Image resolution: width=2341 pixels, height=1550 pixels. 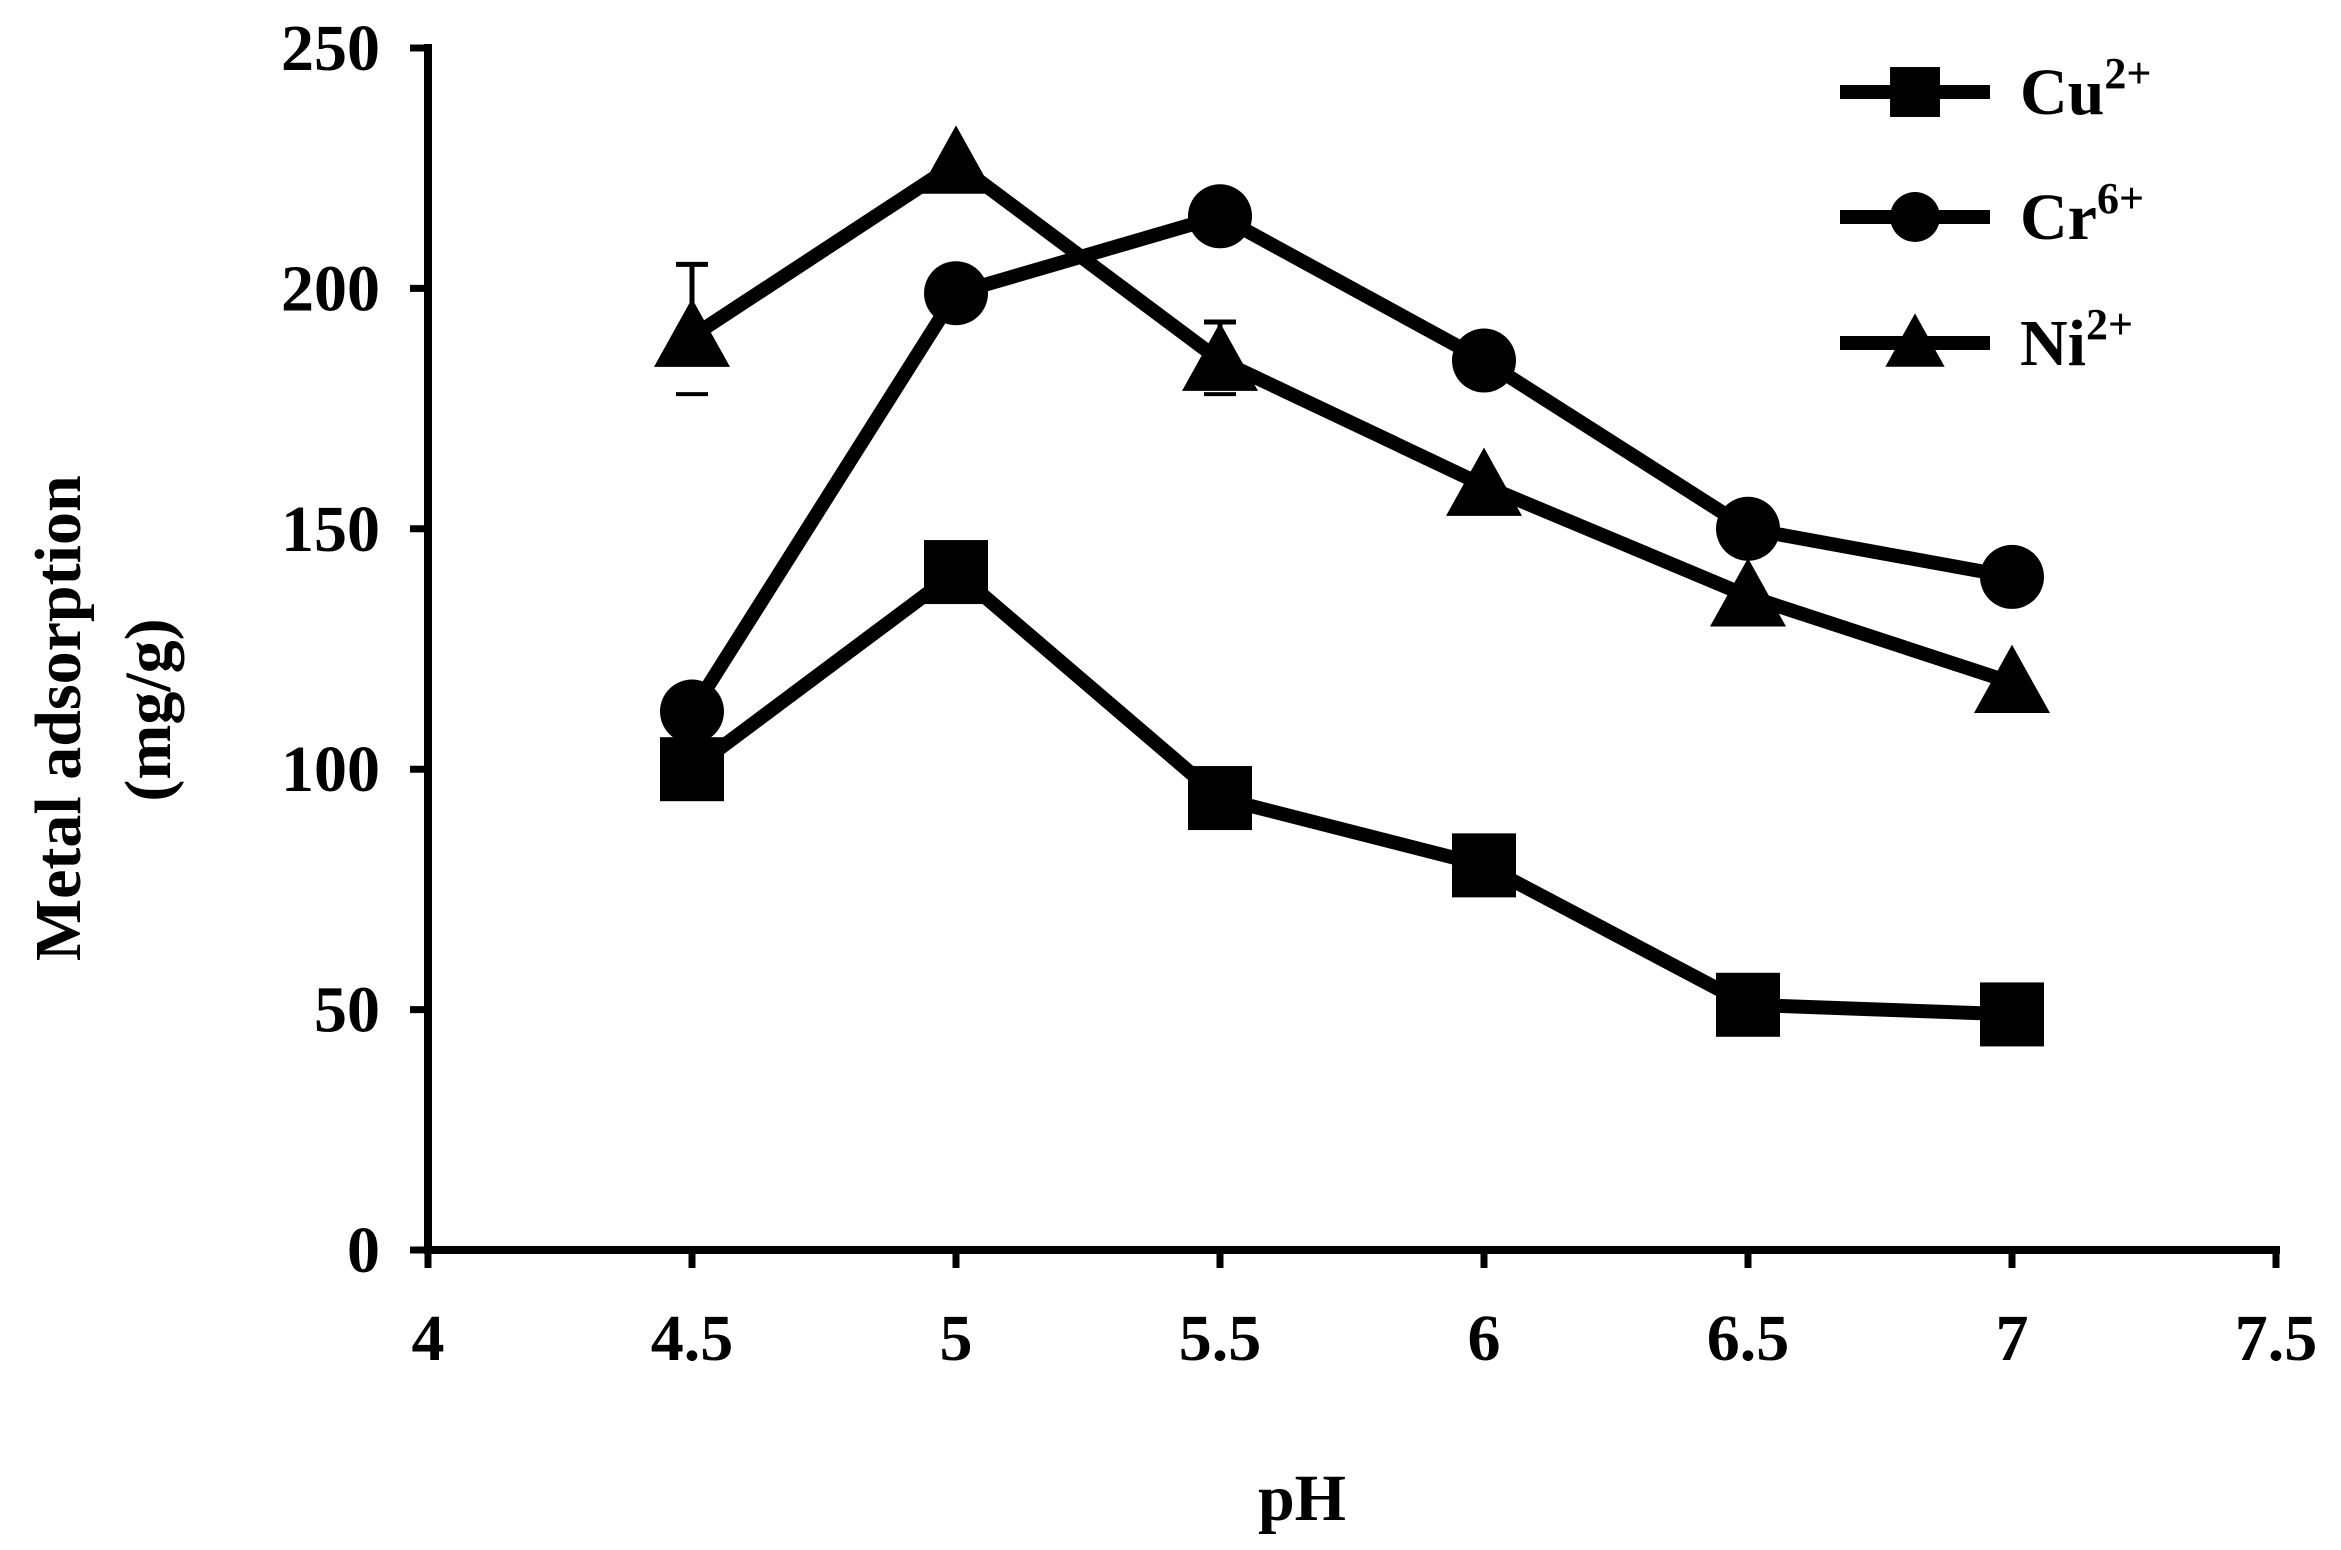 What do you see at coordinates (1484, 1338) in the screenshot?
I see `x-tick-label: 6` at bounding box center [1484, 1338].